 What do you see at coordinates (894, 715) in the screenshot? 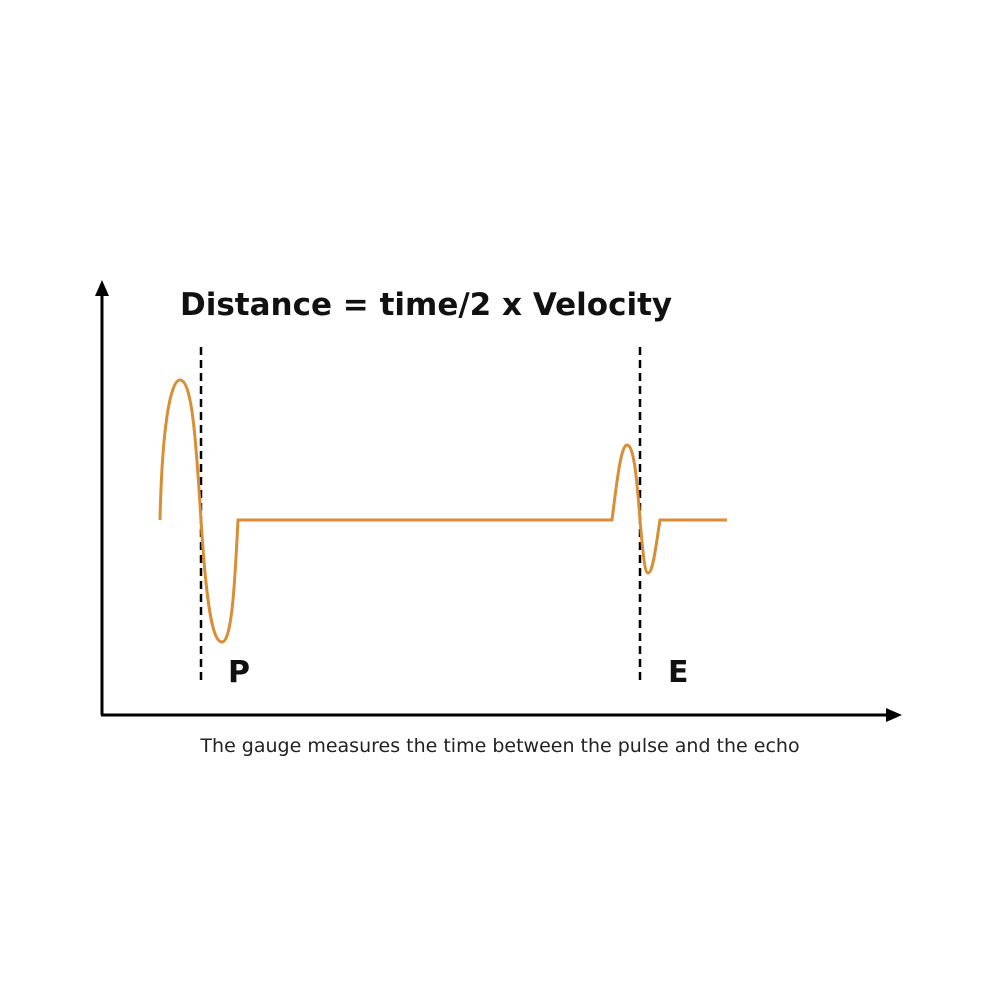
I see `x-axis-arrow` at bounding box center [894, 715].